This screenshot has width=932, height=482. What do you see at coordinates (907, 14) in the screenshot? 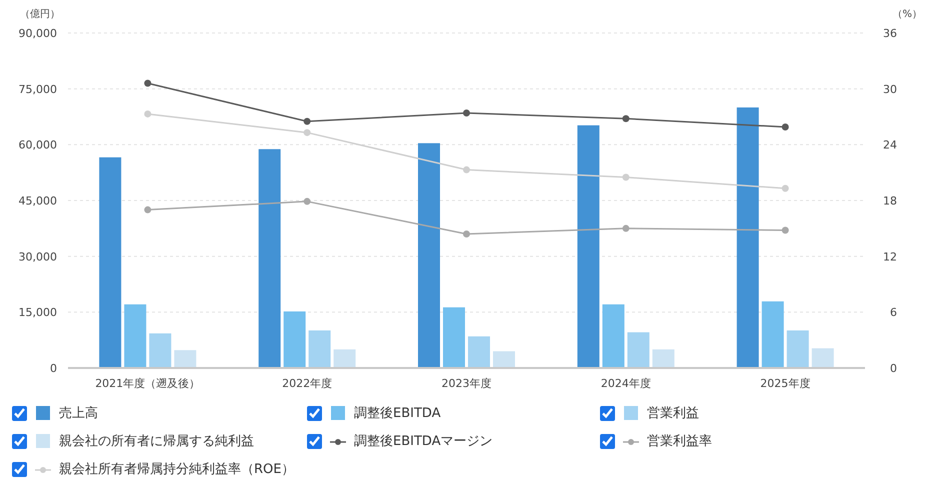
I see `y2-axis-title: （%）` at bounding box center [907, 14].